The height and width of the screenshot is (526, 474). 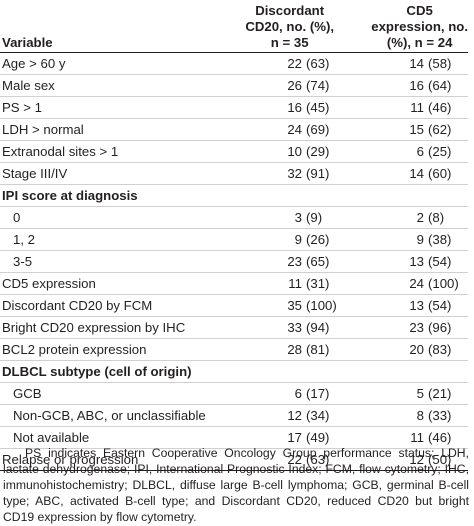 I want to click on percent-value: (49), so click(x=318, y=437).